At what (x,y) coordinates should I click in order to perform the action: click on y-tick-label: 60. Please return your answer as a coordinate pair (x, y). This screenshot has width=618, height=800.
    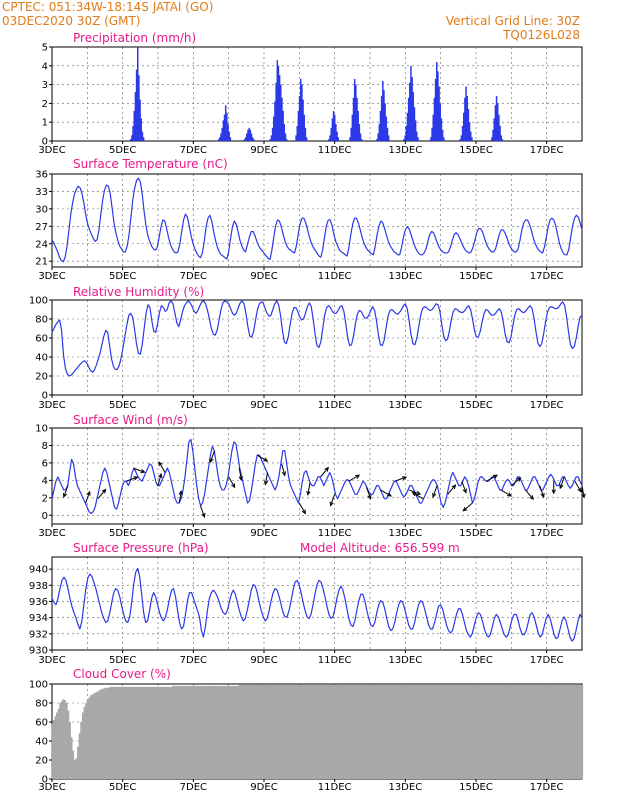
    Looking at the image, I should click on (41, 723).